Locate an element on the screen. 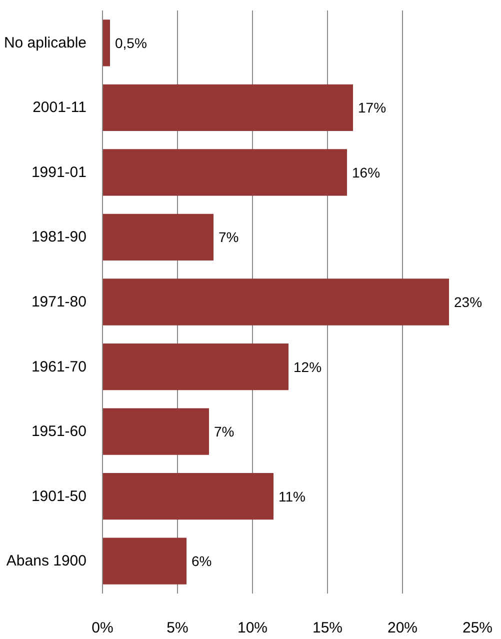 Image resolution: width=501 pixels, height=639 pixels. data-label: 11% is located at coordinates (292, 496).